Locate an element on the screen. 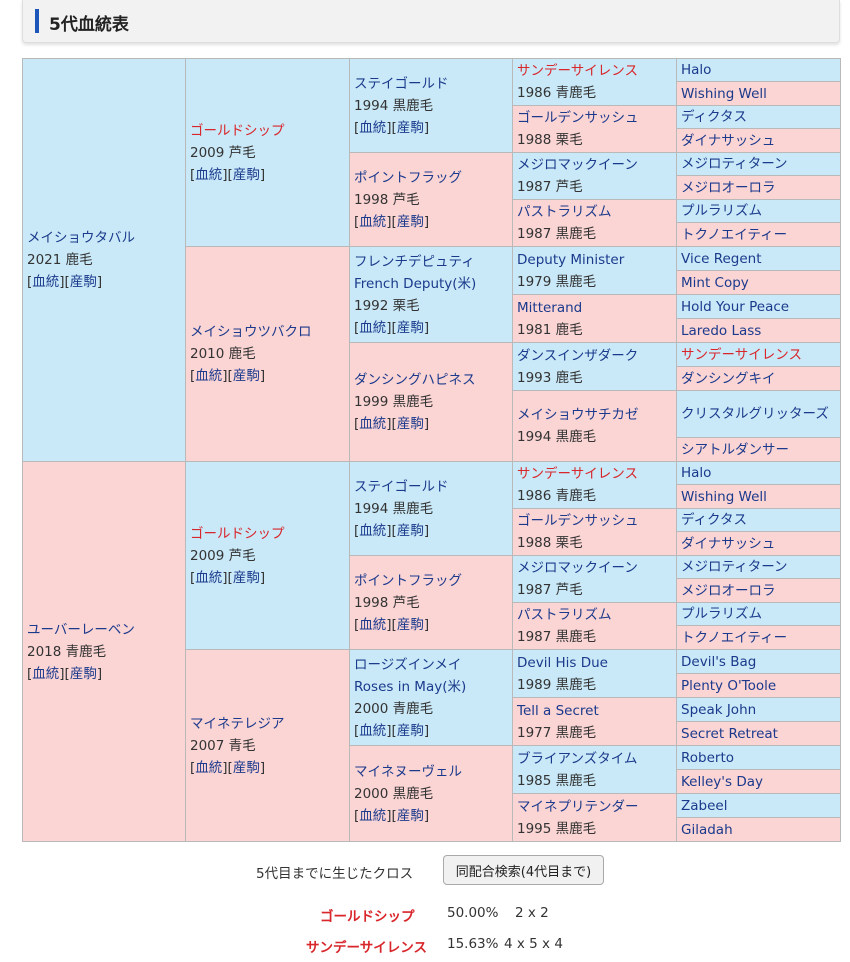 Image resolution: width=850 pixels, height=962 pixels. horse-name-link: Kelley's Day is located at coordinates (722, 781).